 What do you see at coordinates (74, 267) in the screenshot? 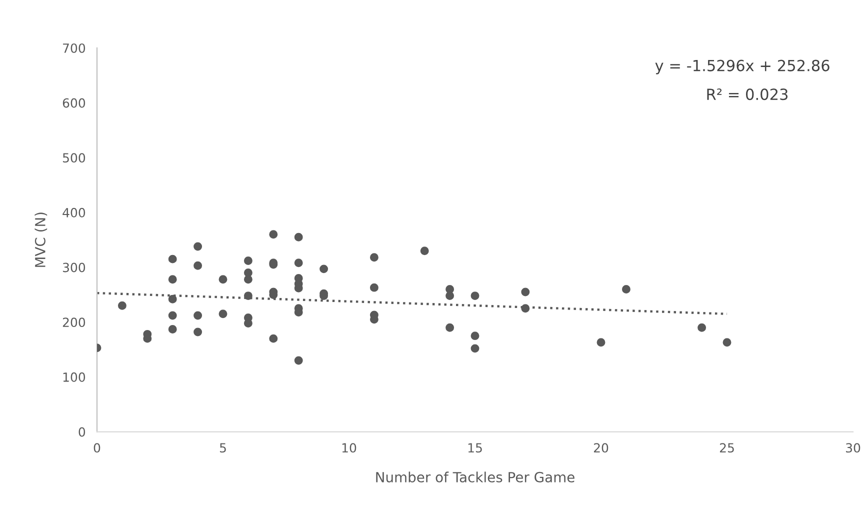
I see `y-tick-label: 300` at bounding box center [74, 267].